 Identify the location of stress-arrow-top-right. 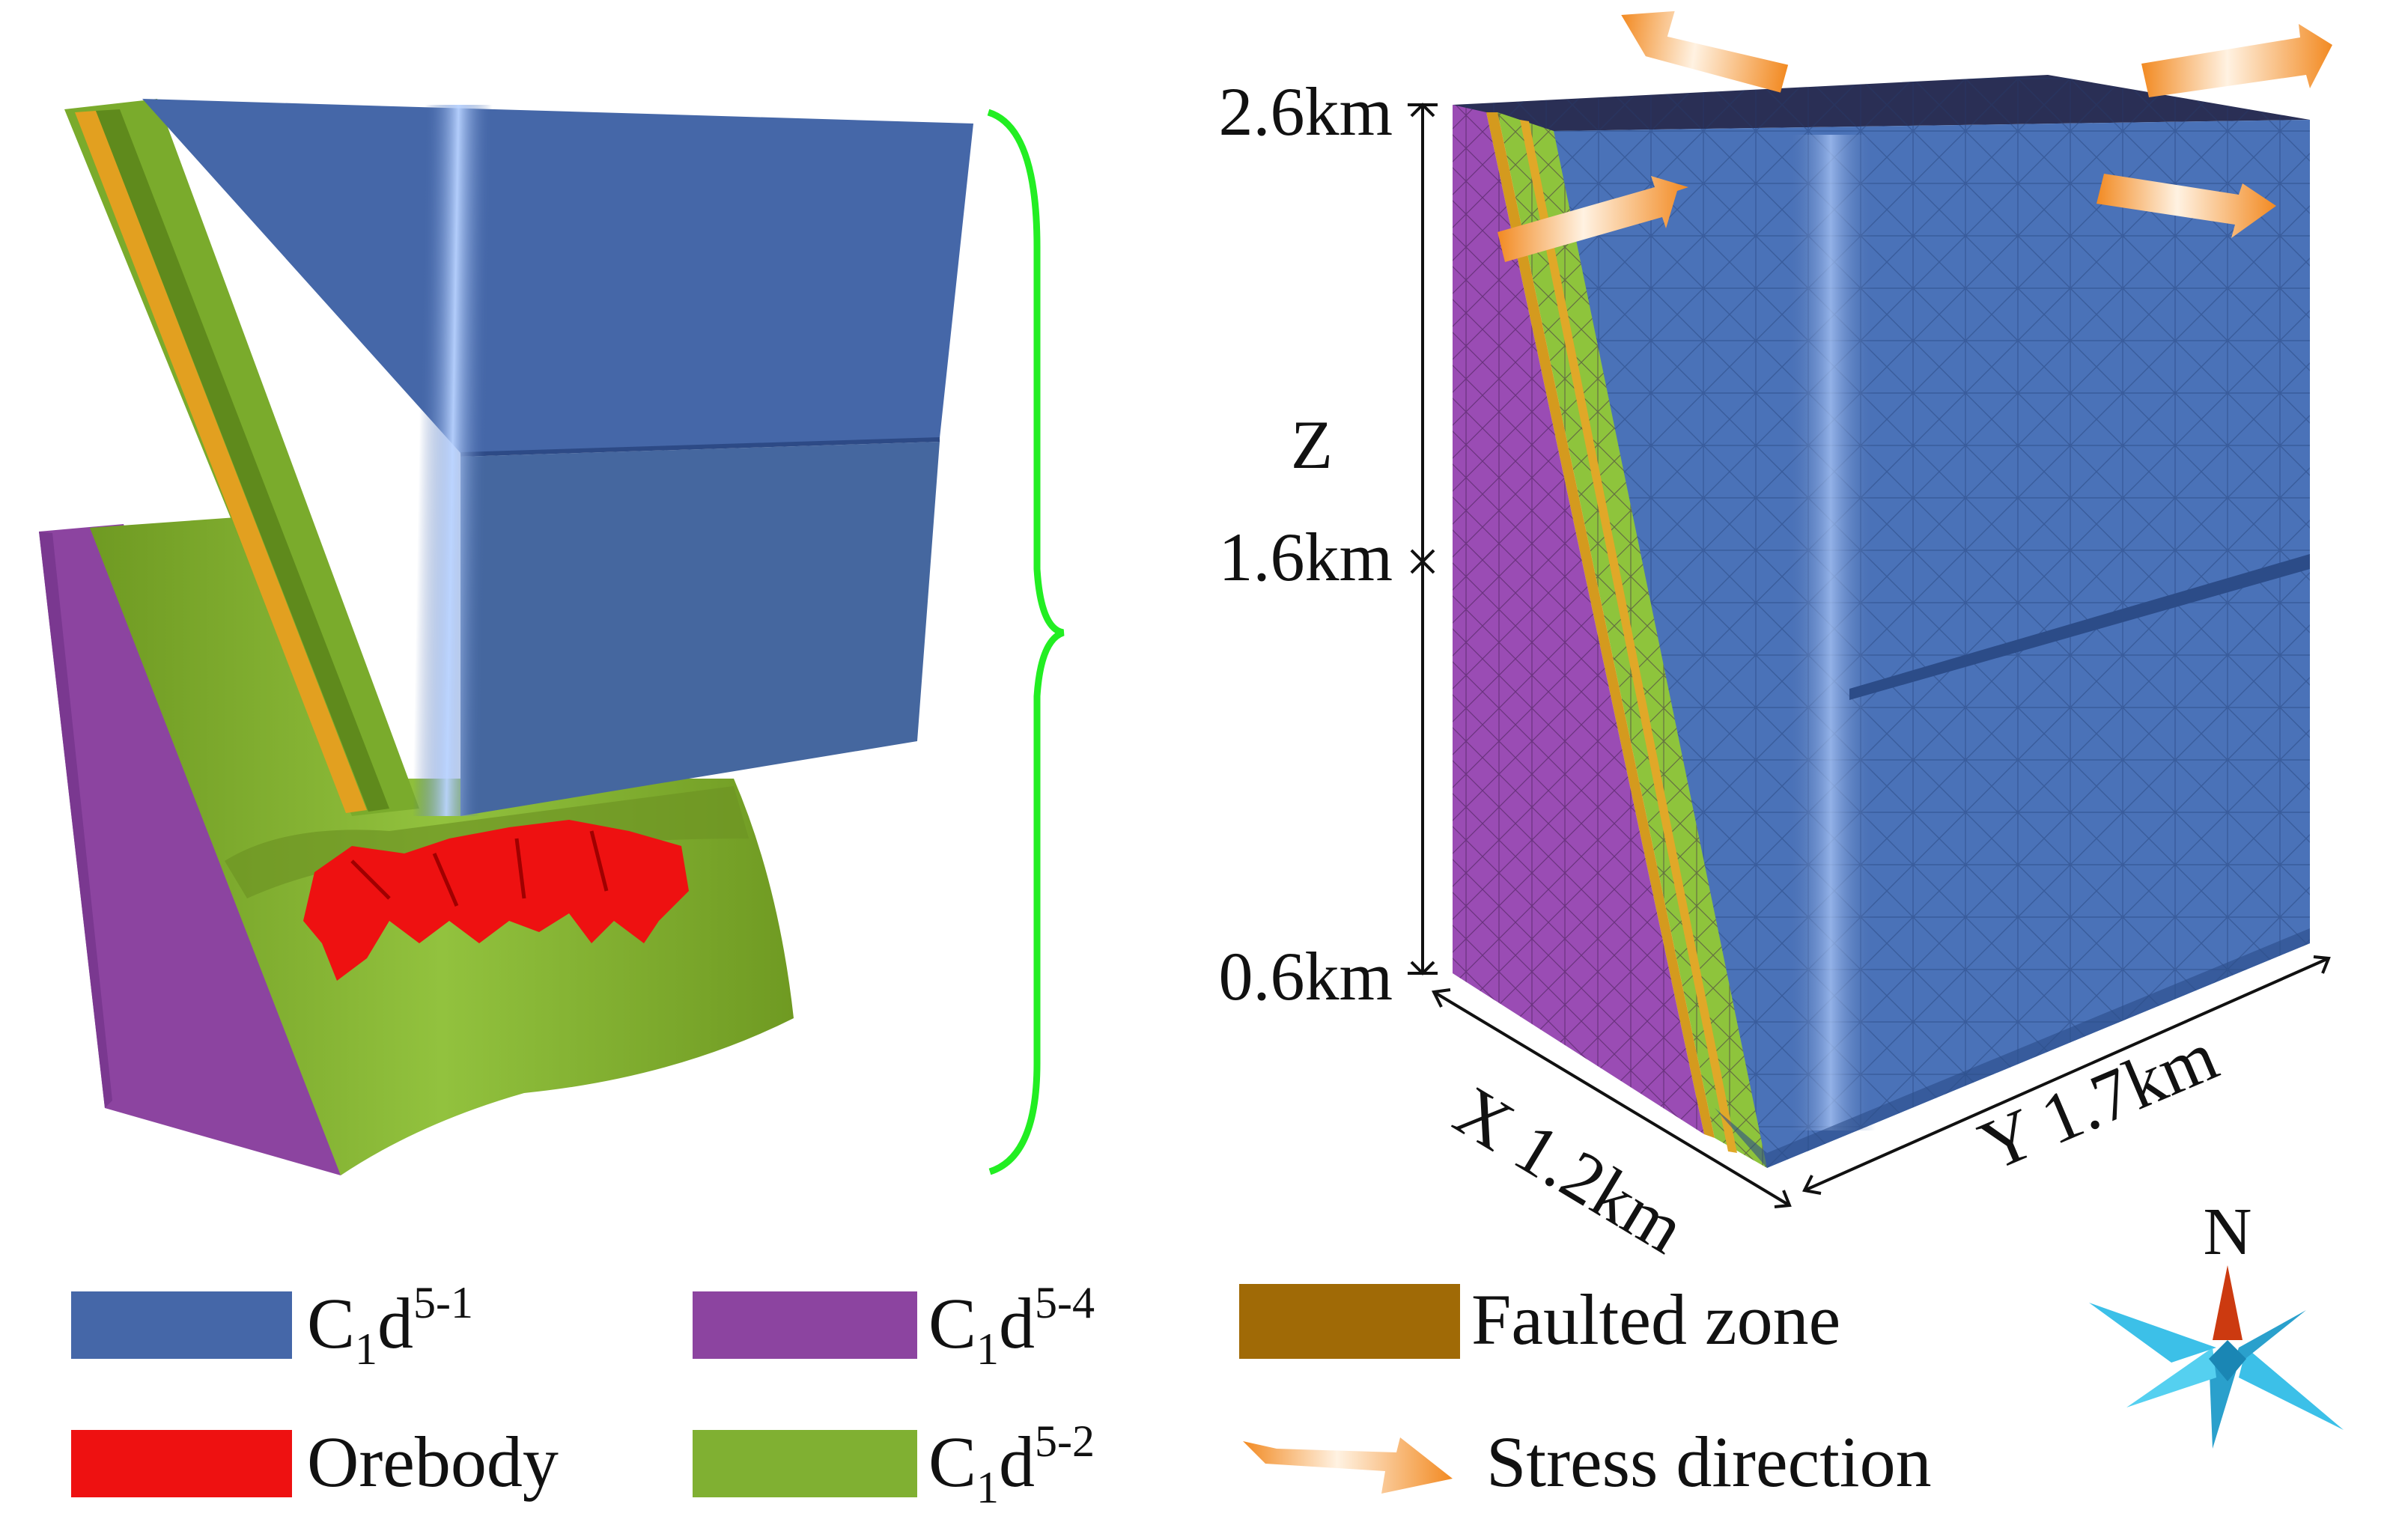
(2236, 60).